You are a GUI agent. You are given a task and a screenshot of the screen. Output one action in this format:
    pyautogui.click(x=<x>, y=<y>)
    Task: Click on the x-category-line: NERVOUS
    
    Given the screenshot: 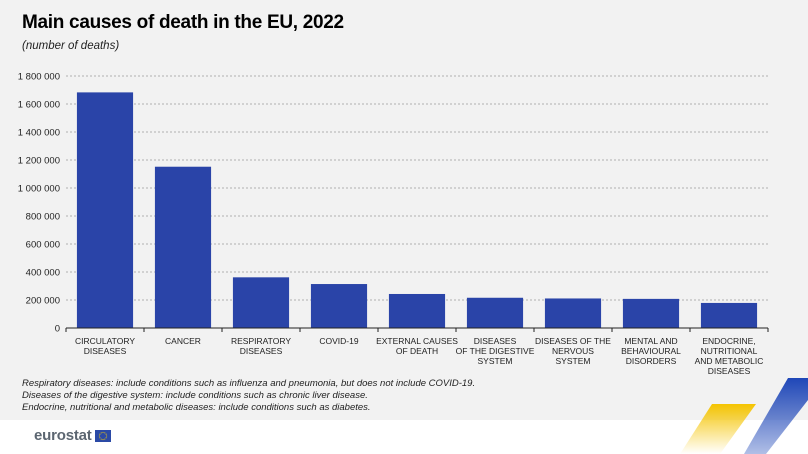 What is the action you would take?
    pyautogui.click(x=573, y=351)
    